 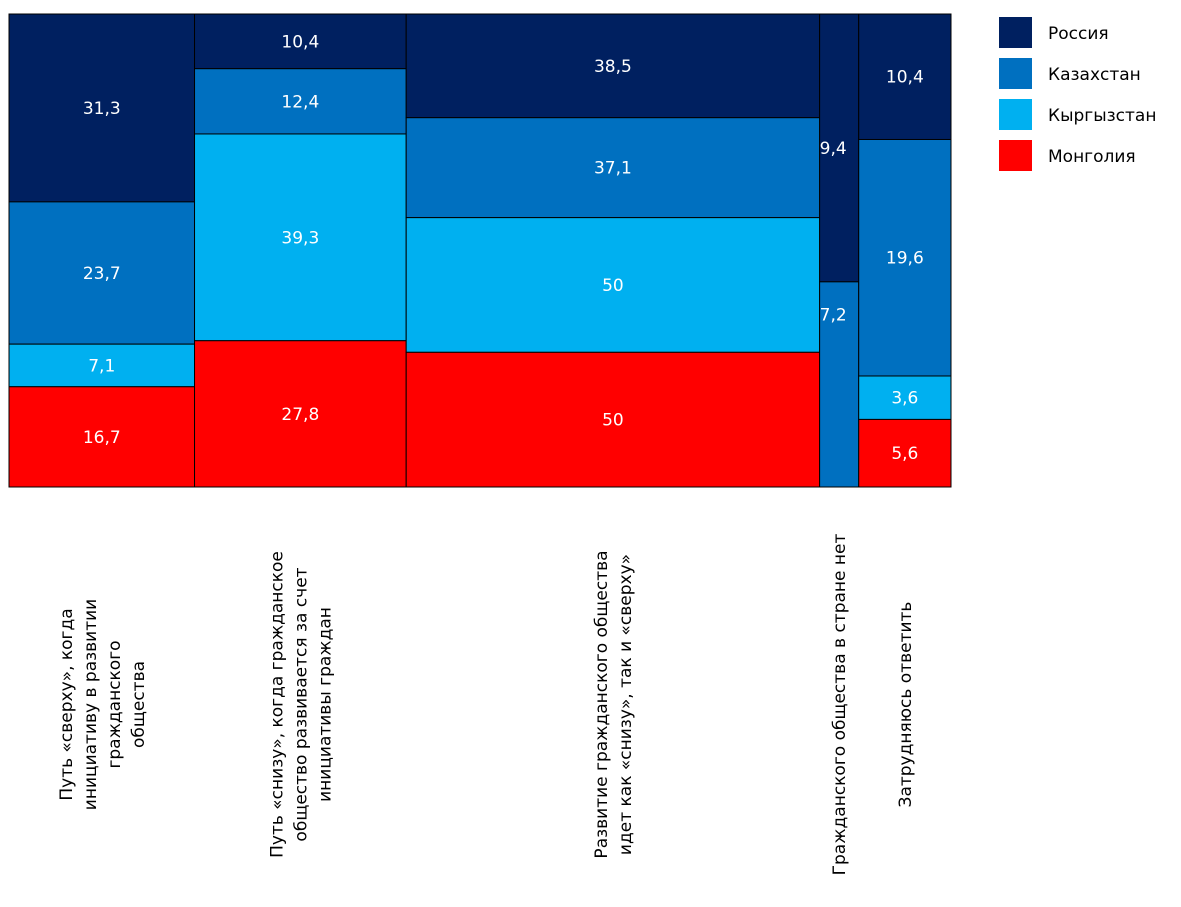 I want to click on legend-label: Кыргызстан, so click(x=1102, y=116).